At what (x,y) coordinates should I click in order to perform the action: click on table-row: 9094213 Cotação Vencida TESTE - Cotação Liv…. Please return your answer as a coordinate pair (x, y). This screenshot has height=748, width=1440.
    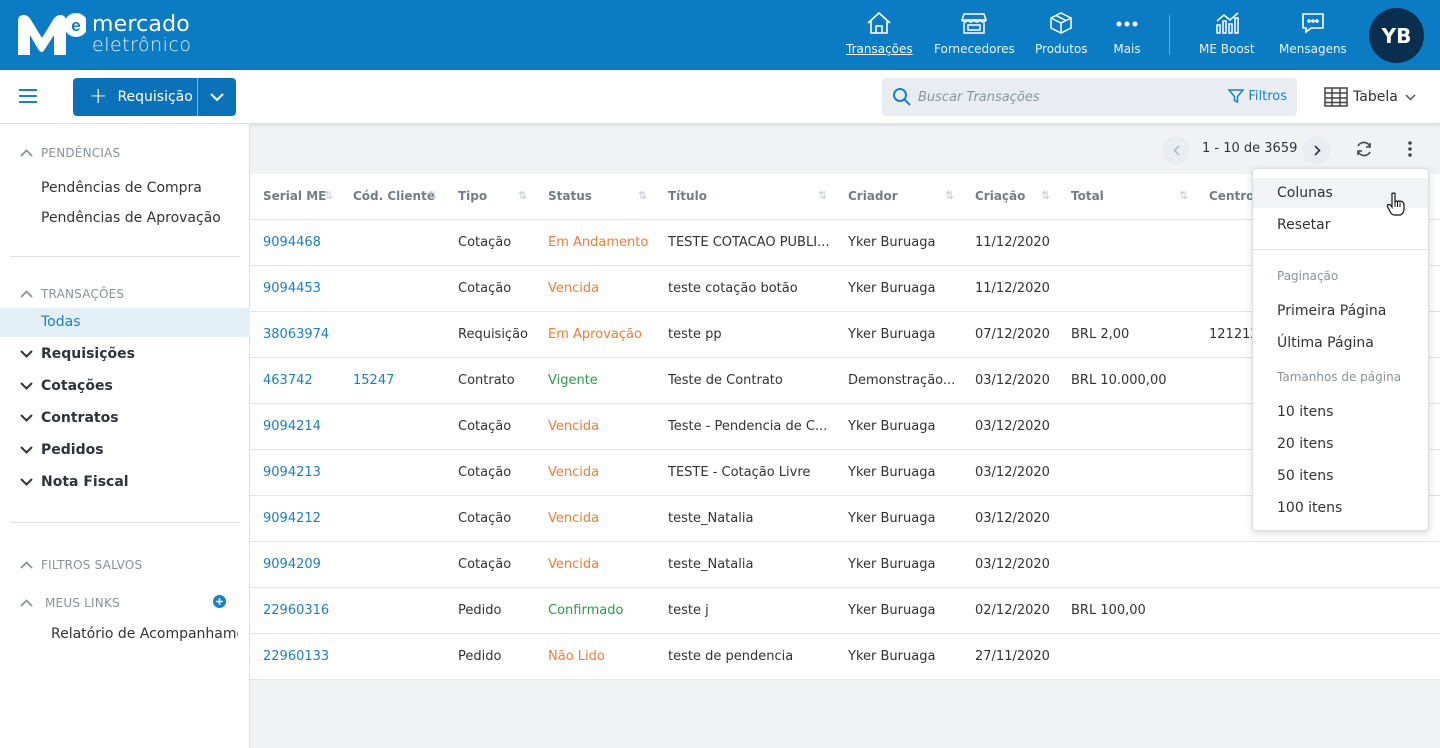
    Looking at the image, I should click on (845, 473).